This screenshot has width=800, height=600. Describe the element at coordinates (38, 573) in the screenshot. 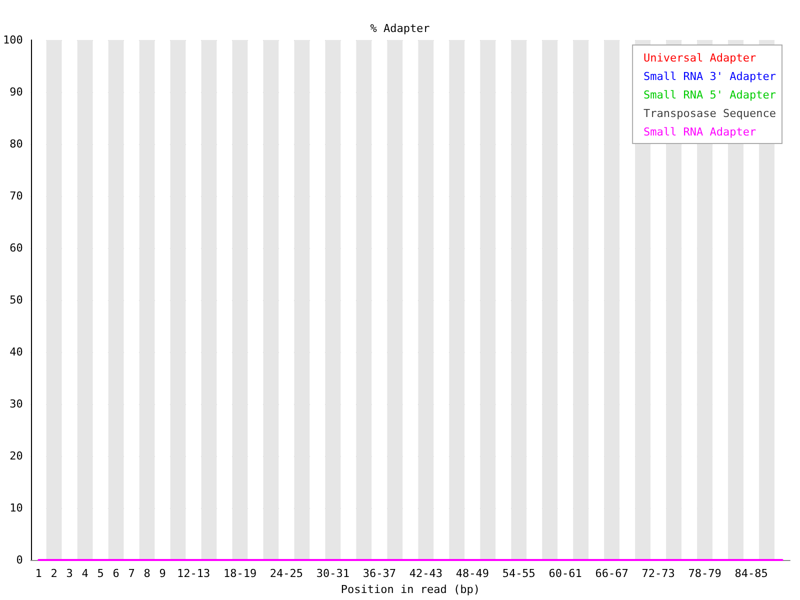

I see `x-tick-label: 1` at that location.